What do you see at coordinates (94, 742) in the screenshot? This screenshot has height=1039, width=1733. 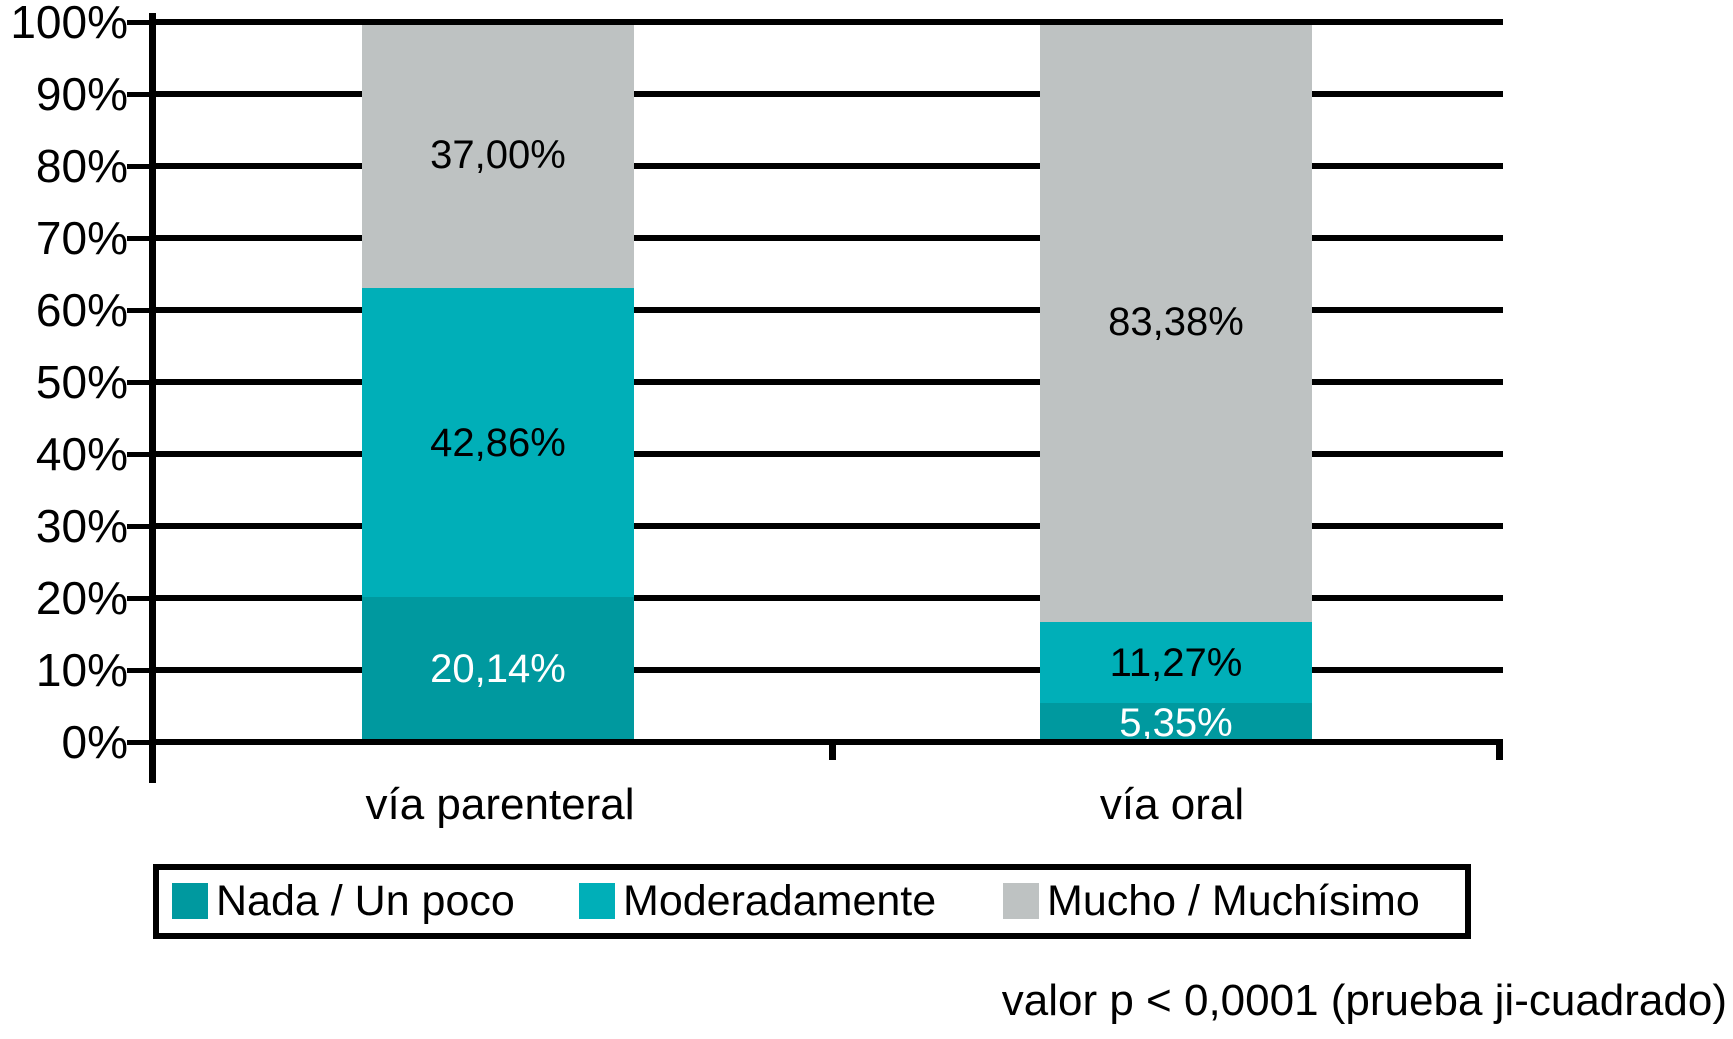 I see `y-axis-tick-label: 0%` at bounding box center [94, 742].